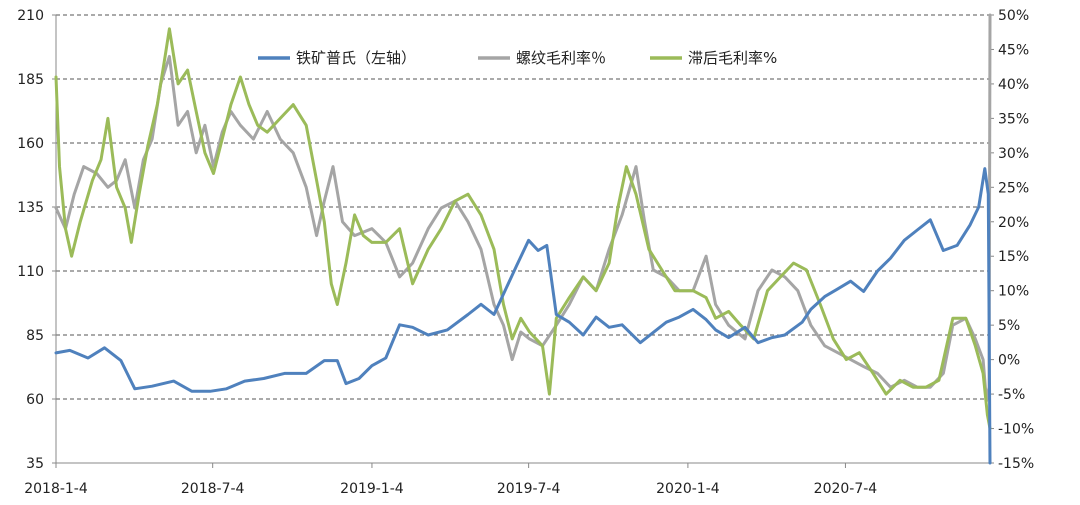 This screenshot has width=1080, height=505. What do you see at coordinates (732, 58) in the screenshot?
I see `legend-label: 滞后毛利率%` at bounding box center [732, 58].